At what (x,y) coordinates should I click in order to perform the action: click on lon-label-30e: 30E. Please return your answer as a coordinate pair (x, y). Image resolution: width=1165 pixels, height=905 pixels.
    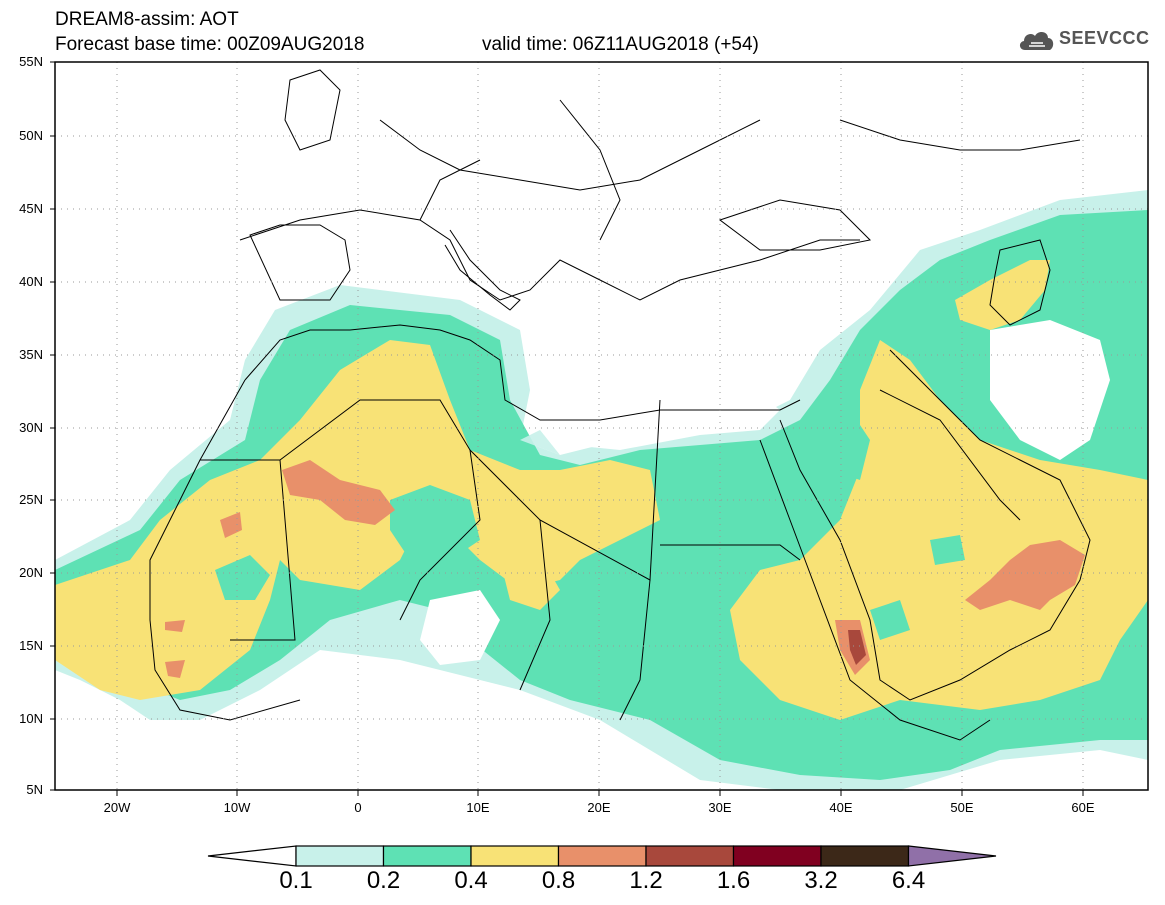
    Looking at the image, I should click on (720, 807).